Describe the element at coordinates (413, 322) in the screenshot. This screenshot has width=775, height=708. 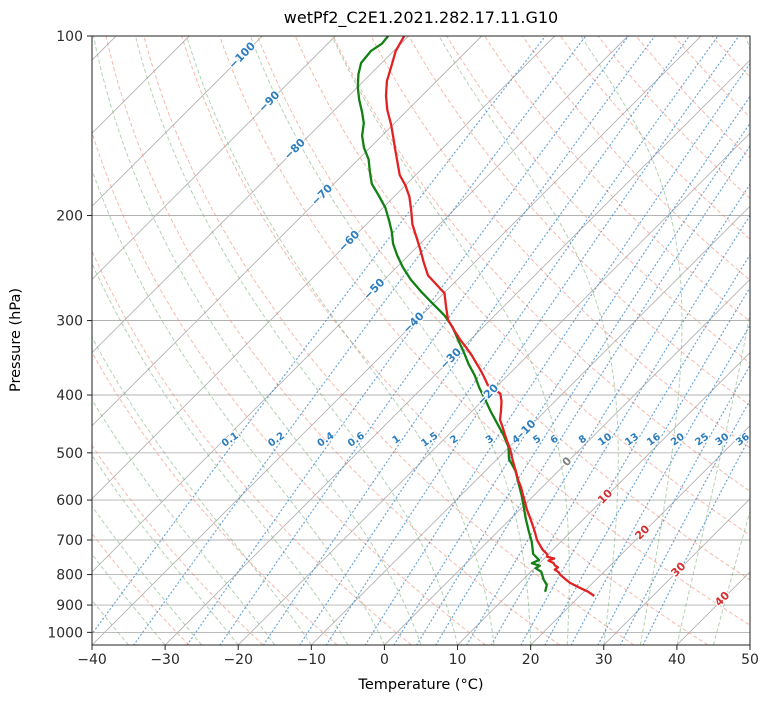
I see `isotherm-label: −40` at that location.